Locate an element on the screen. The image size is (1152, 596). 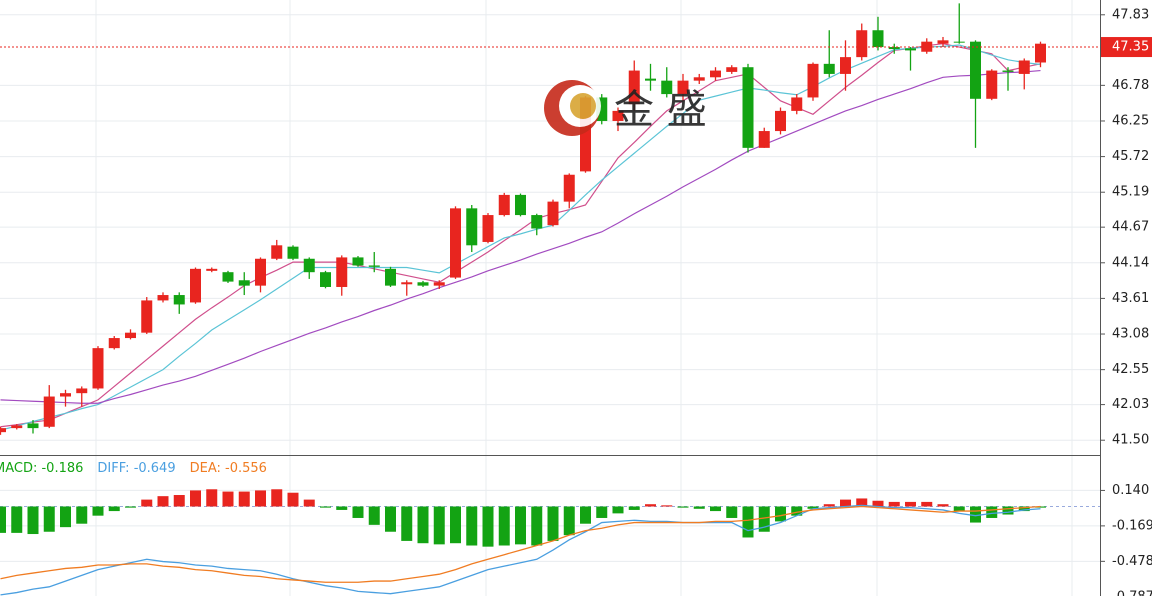
y-tick-label: 47.83 is located at coordinates (1130, 14).